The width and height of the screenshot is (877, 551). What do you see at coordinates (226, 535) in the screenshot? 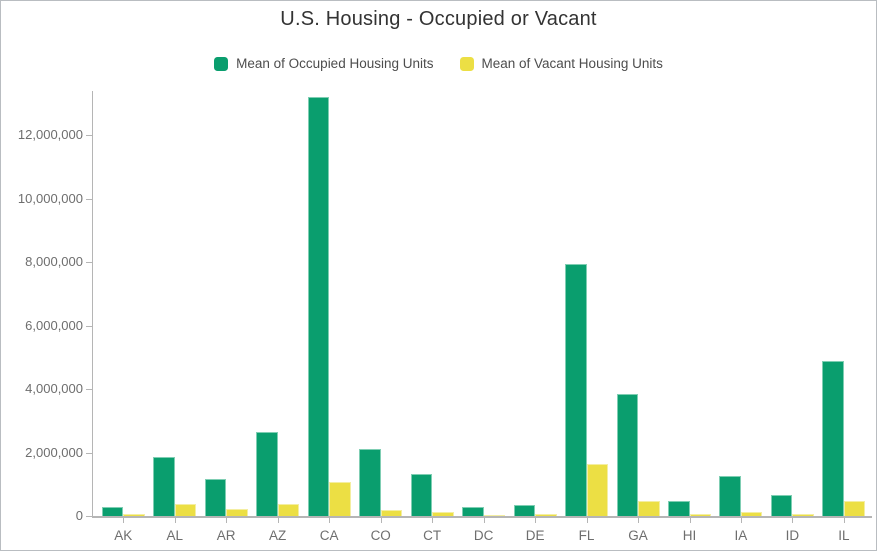
I see `x-axis-tick-label: AR` at bounding box center [226, 535].